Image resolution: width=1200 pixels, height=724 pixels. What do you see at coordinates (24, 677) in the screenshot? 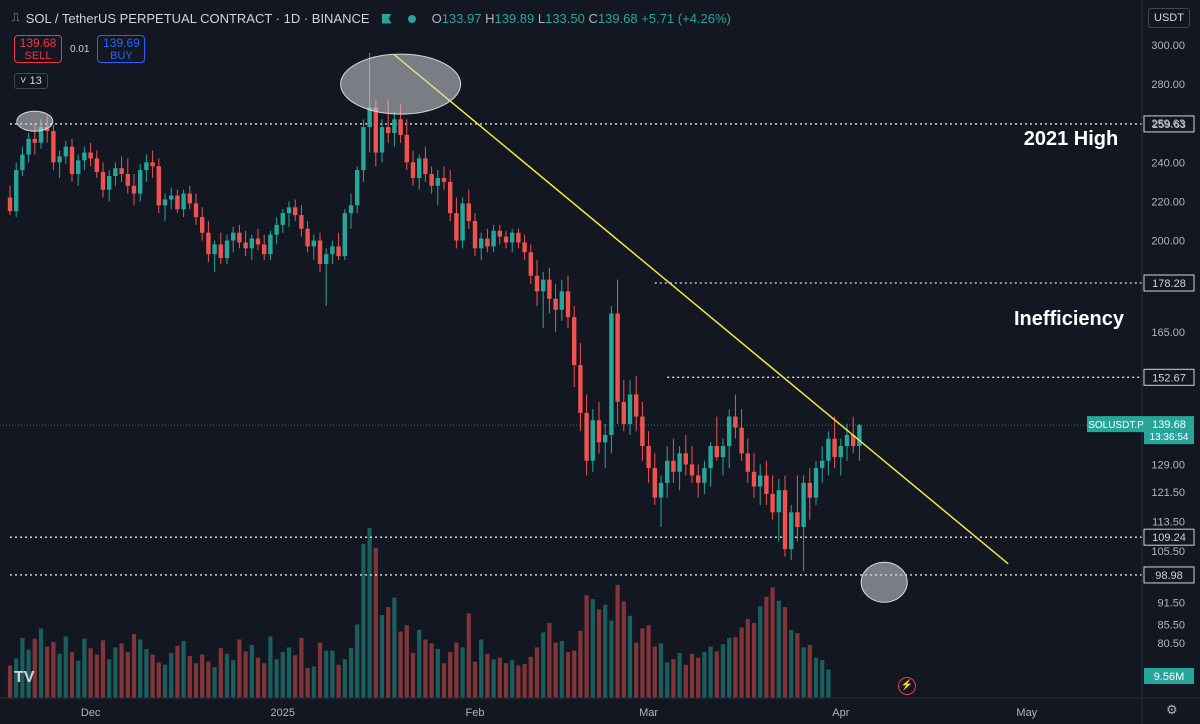
I see `tradingview-logo: TV` at bounding box center [24, 677].